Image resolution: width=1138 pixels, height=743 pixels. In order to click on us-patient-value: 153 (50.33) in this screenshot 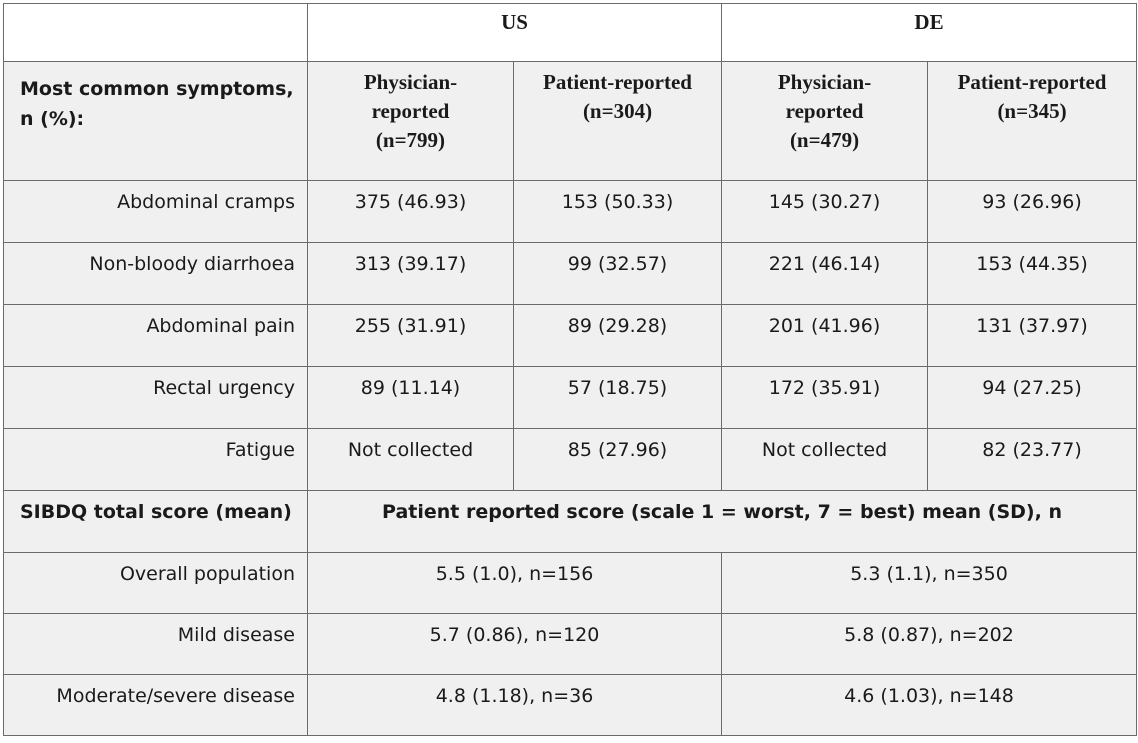, I will do `click(617, 211)`.